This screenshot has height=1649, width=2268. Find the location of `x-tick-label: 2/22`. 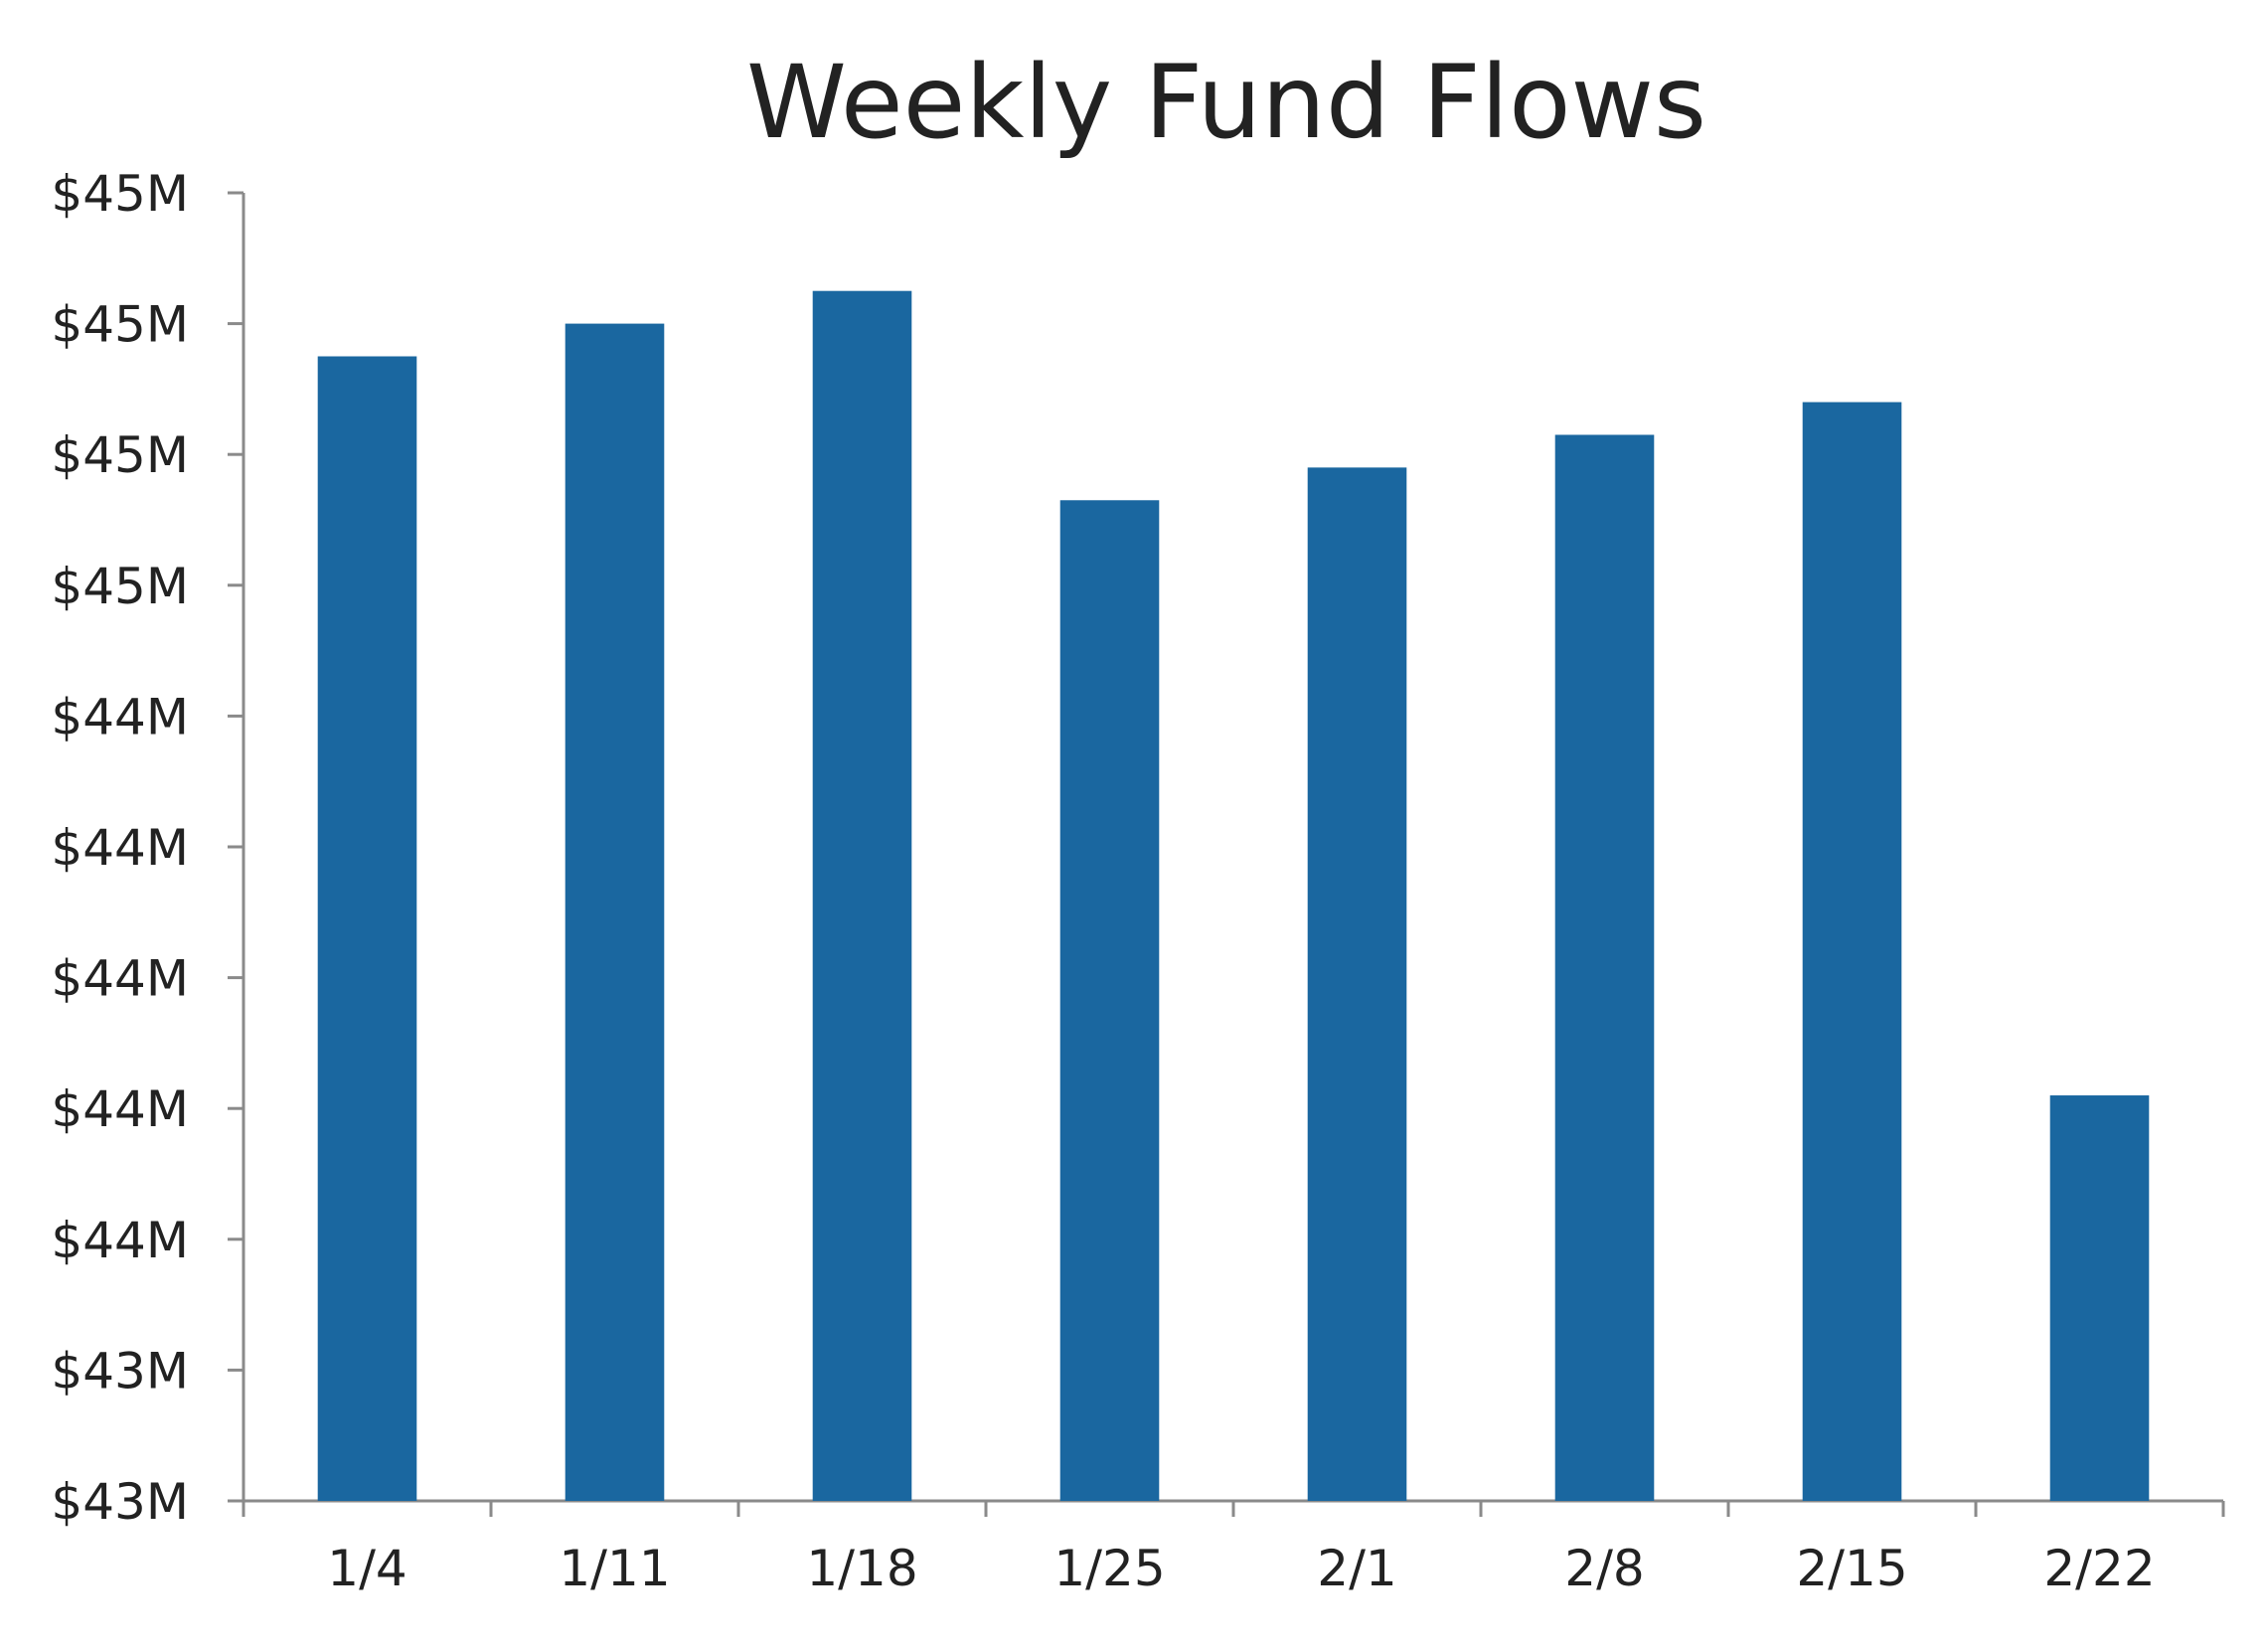

x-tick-label: 2/22 is located at coordinates (2099, 1568).